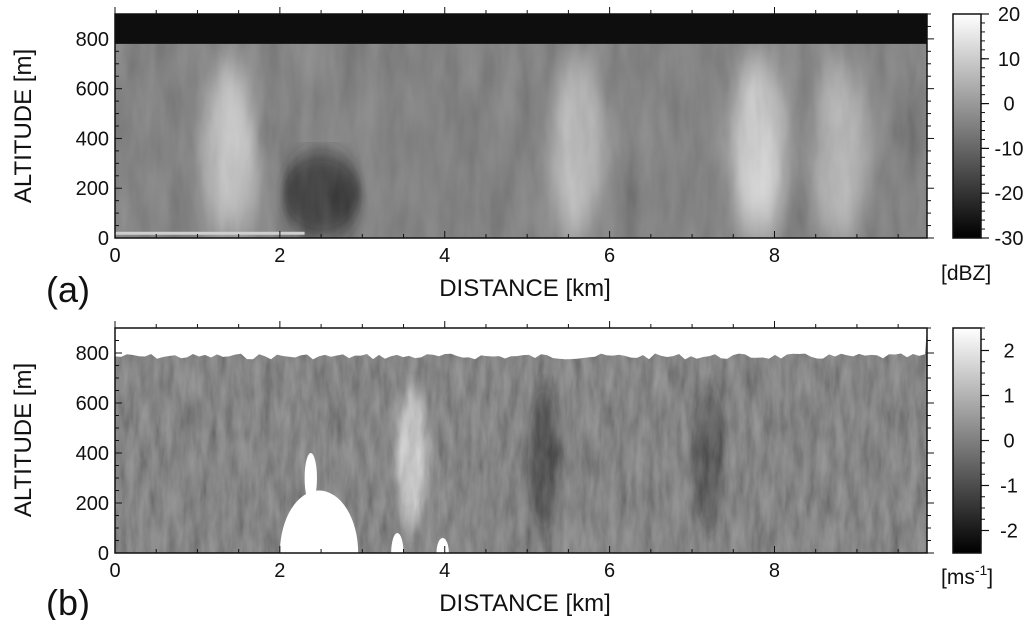 The width and height of the screenshot is (1029, 620). I want to click on colorbar-unit-a: [dBZ], so click(966, 273).